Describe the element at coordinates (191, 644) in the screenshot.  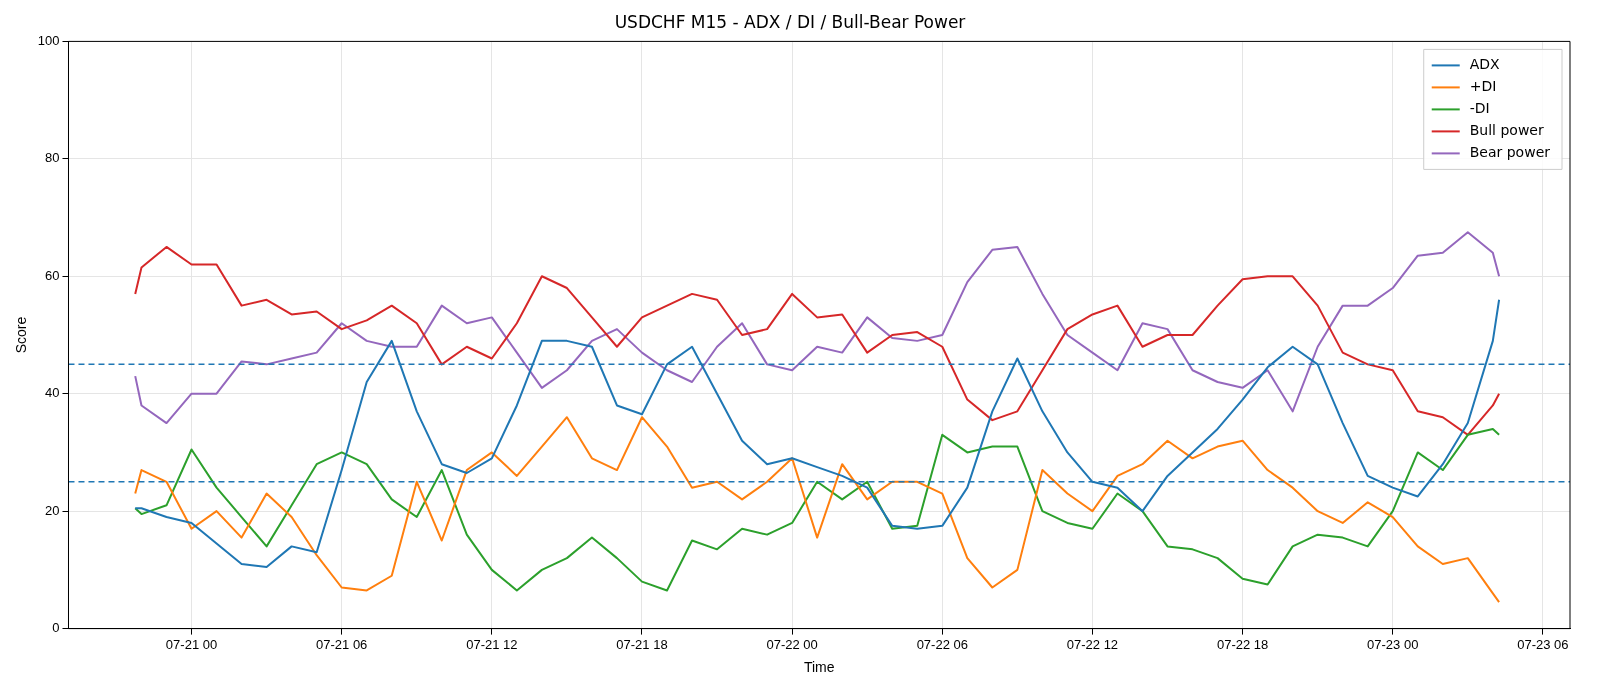
I see `x-tick-label: 07-21 00` at that location.